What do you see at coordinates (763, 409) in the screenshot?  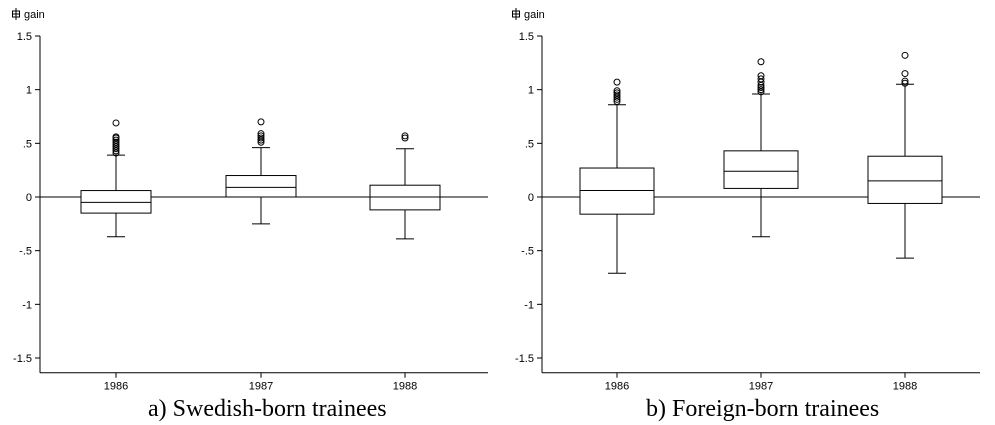 I see `panel-caption: b) Foreign-born trainees` at bounding box center [763, 409].